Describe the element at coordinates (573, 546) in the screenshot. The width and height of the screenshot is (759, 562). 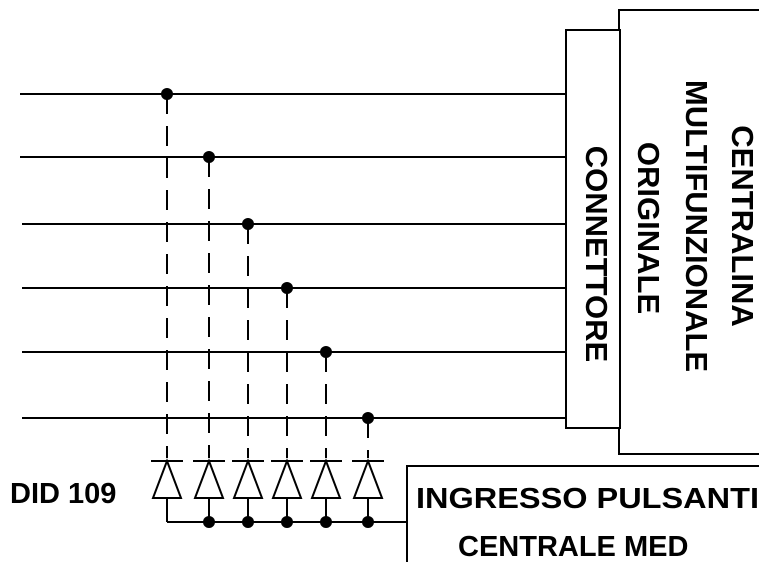
I see `input-label-line2: CENTRALE MED` at that location.